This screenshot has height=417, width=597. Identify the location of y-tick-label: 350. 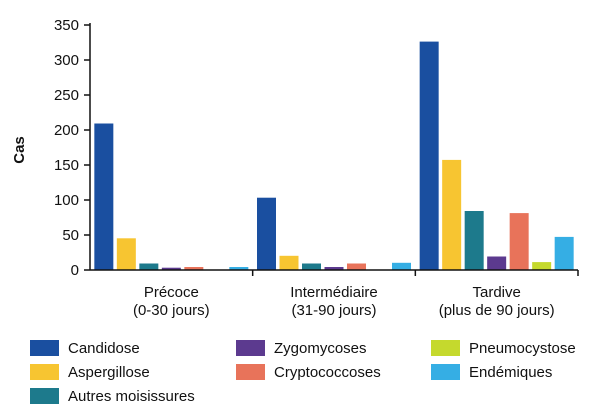
(66, 25).